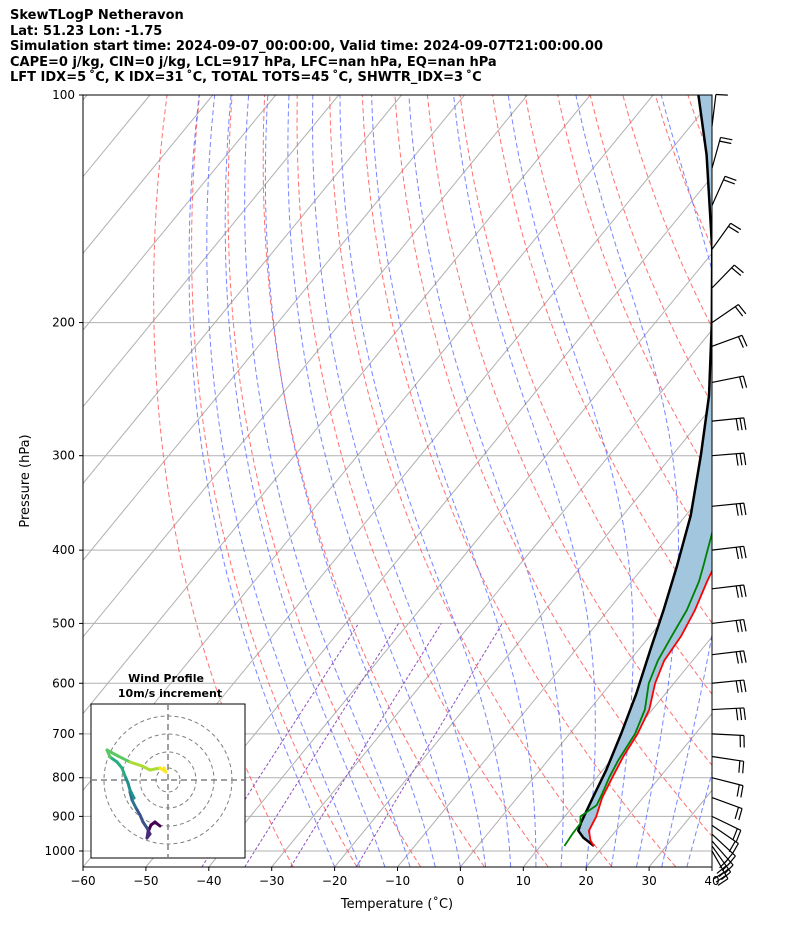  I want to click on y-tick-label: 900, so click(63, 816).